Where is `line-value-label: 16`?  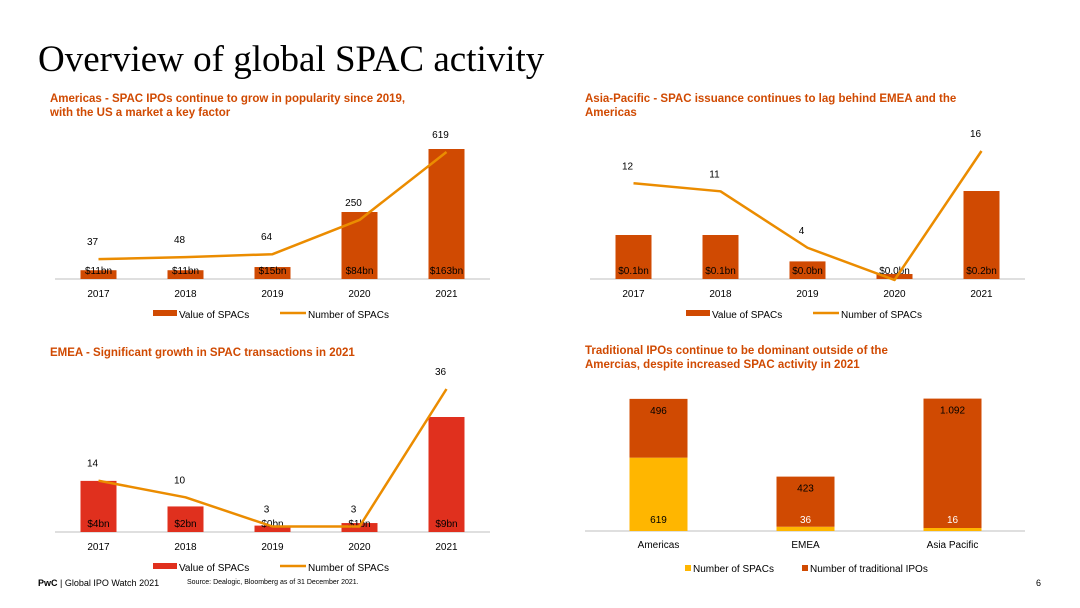 line-value-label: 16 is located at coordinates (976, 134).